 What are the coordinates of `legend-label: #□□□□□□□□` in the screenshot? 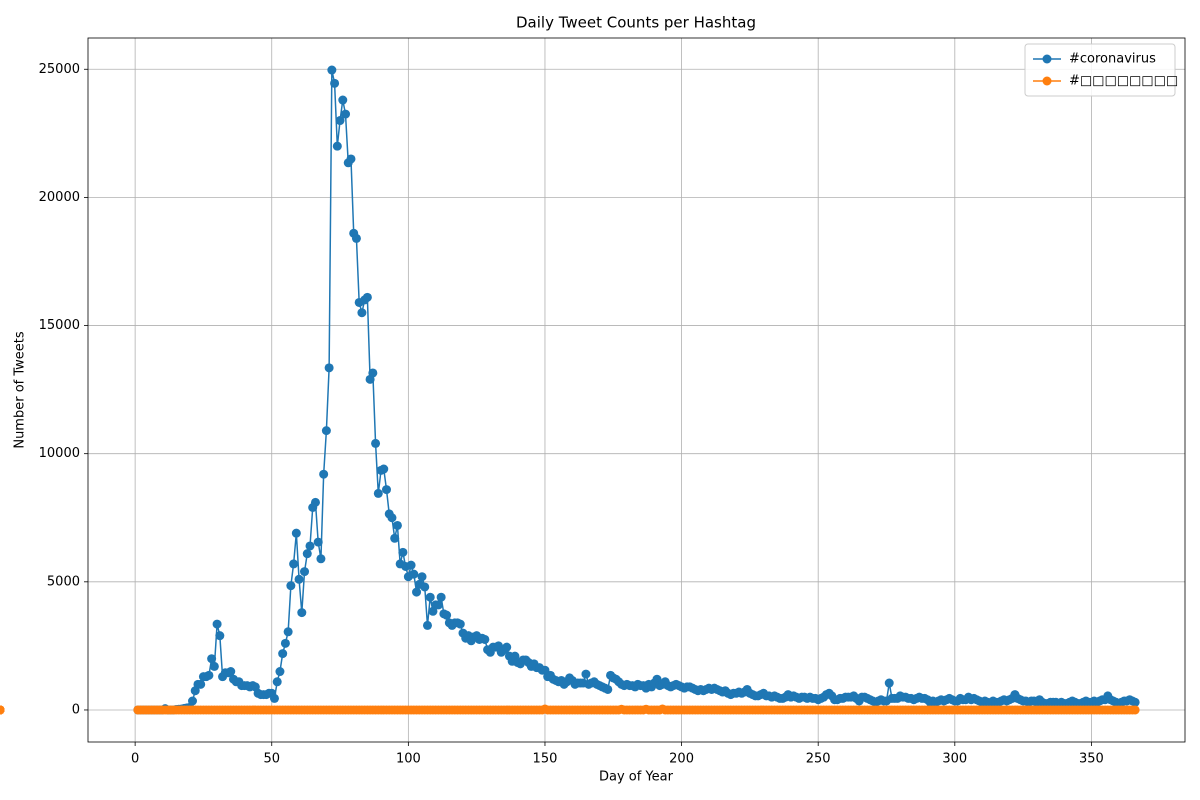 It's located at (1123, 81).